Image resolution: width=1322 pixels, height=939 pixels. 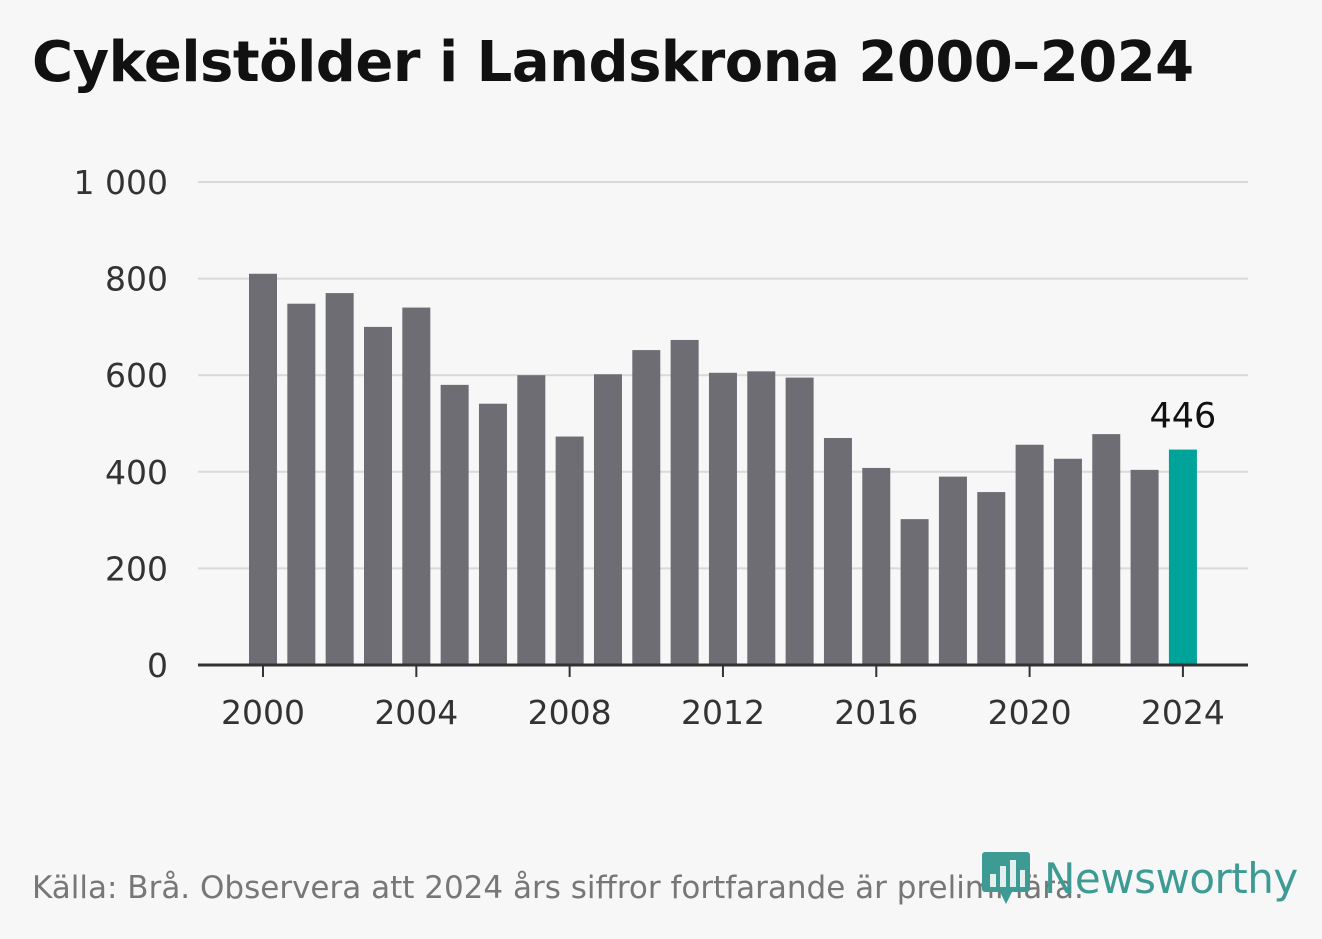 What do you see at coordinates (991, 578) in the screenshot?
I see `bar-2019` at bounding box center [991, 578].